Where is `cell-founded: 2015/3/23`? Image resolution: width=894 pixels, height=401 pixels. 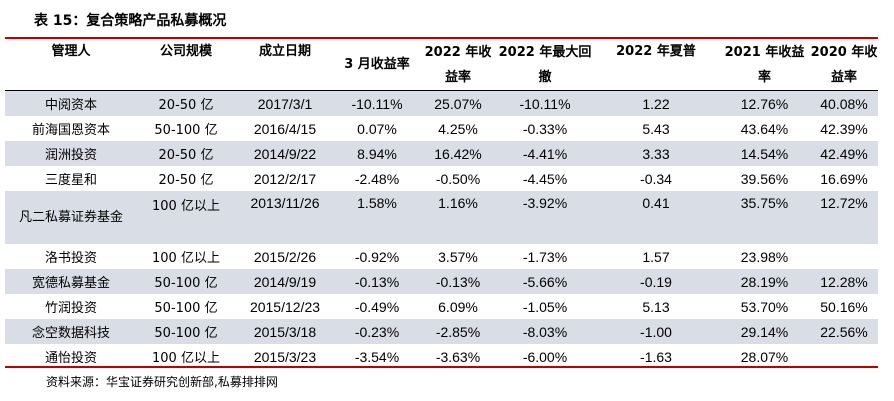 cell-founded: 2015/3/23 is located at coordinates (285, 356).